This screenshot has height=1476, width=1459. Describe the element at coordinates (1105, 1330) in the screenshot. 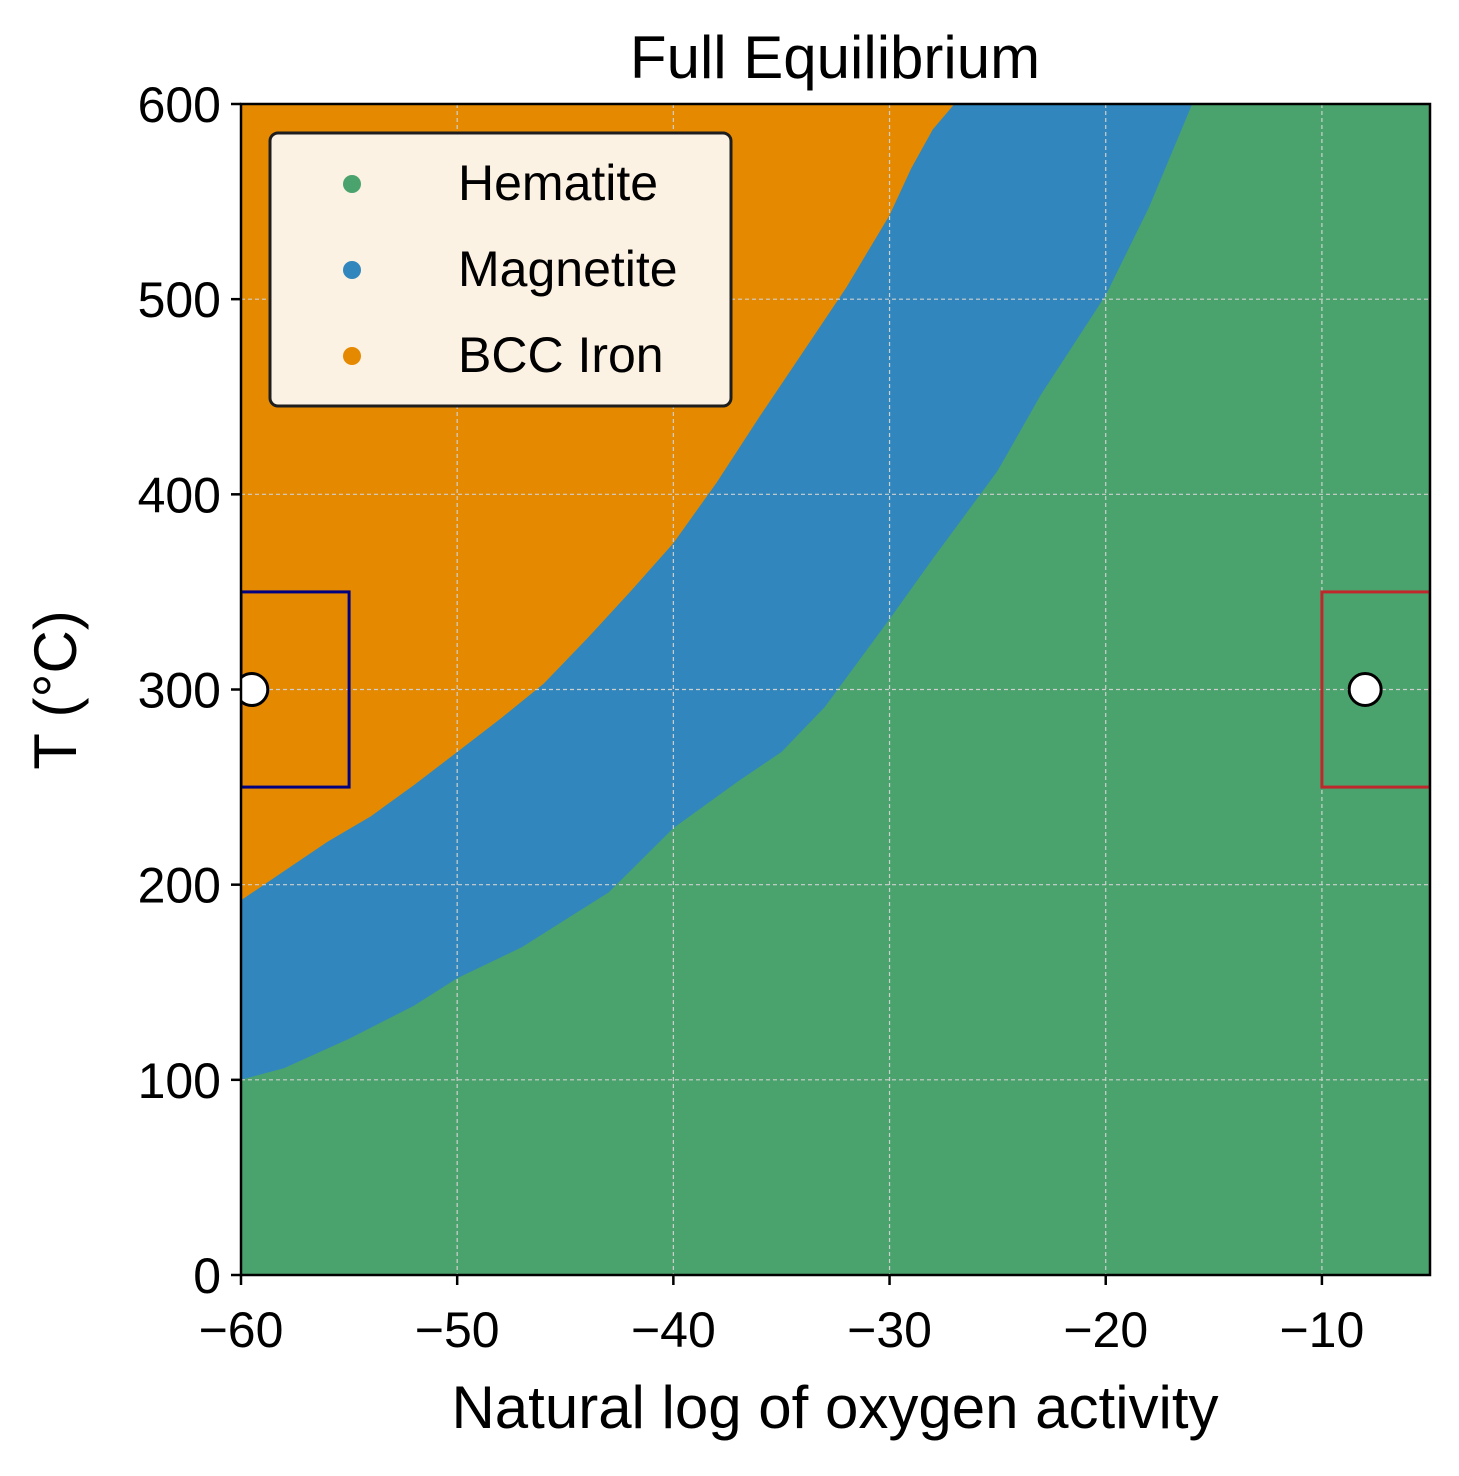

I see `x-tick-label: −20` at that location.